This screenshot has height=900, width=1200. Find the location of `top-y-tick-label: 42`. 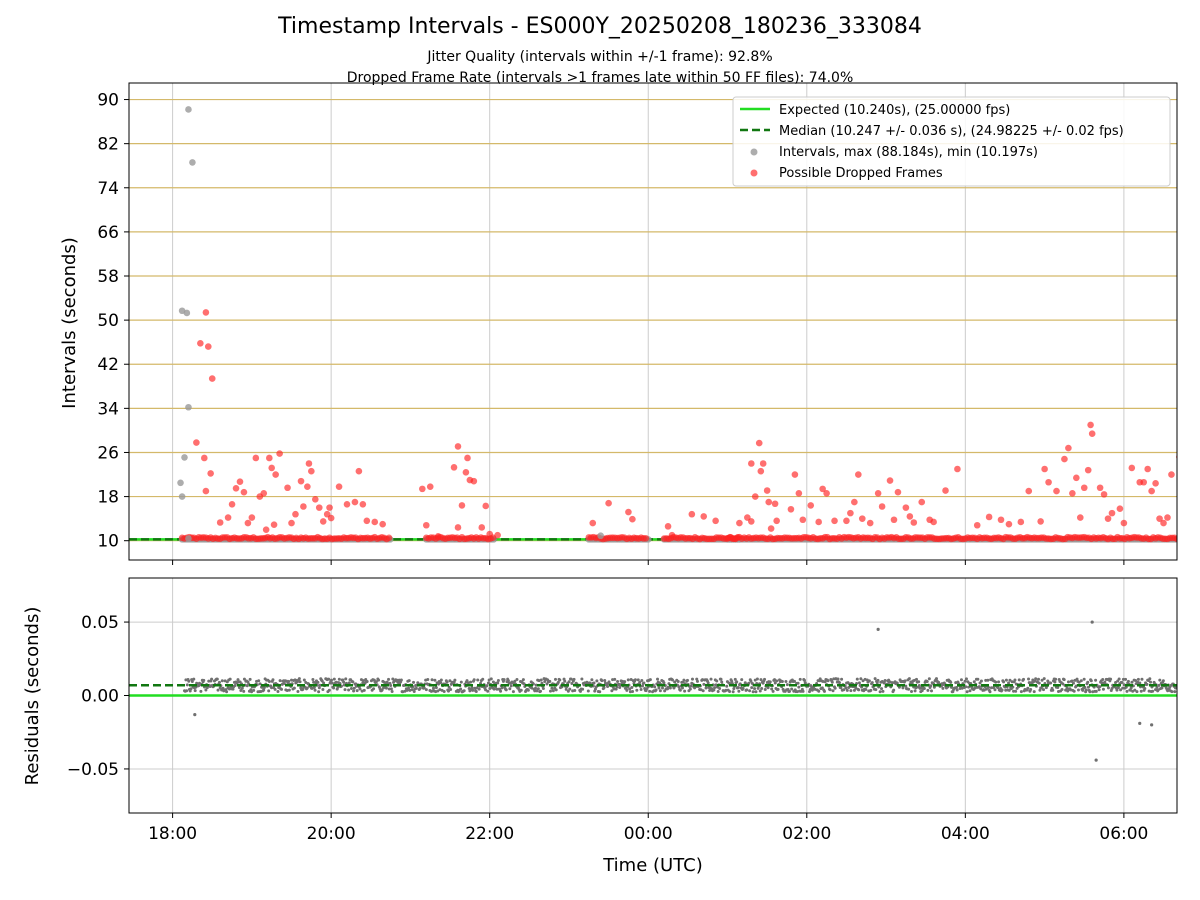

top-y-tick-label: 42 is located at coordinates (108, 365).